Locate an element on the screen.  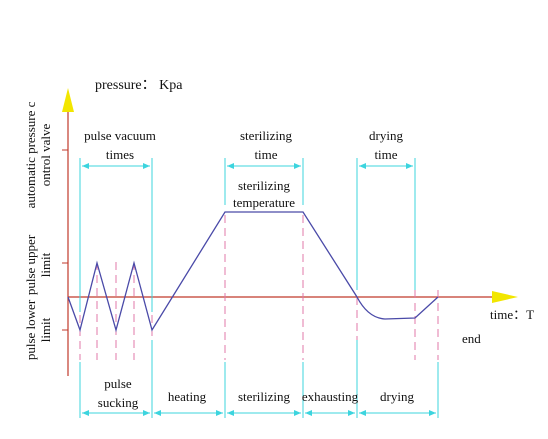
end-label: end is located at coordinates (471, 338).